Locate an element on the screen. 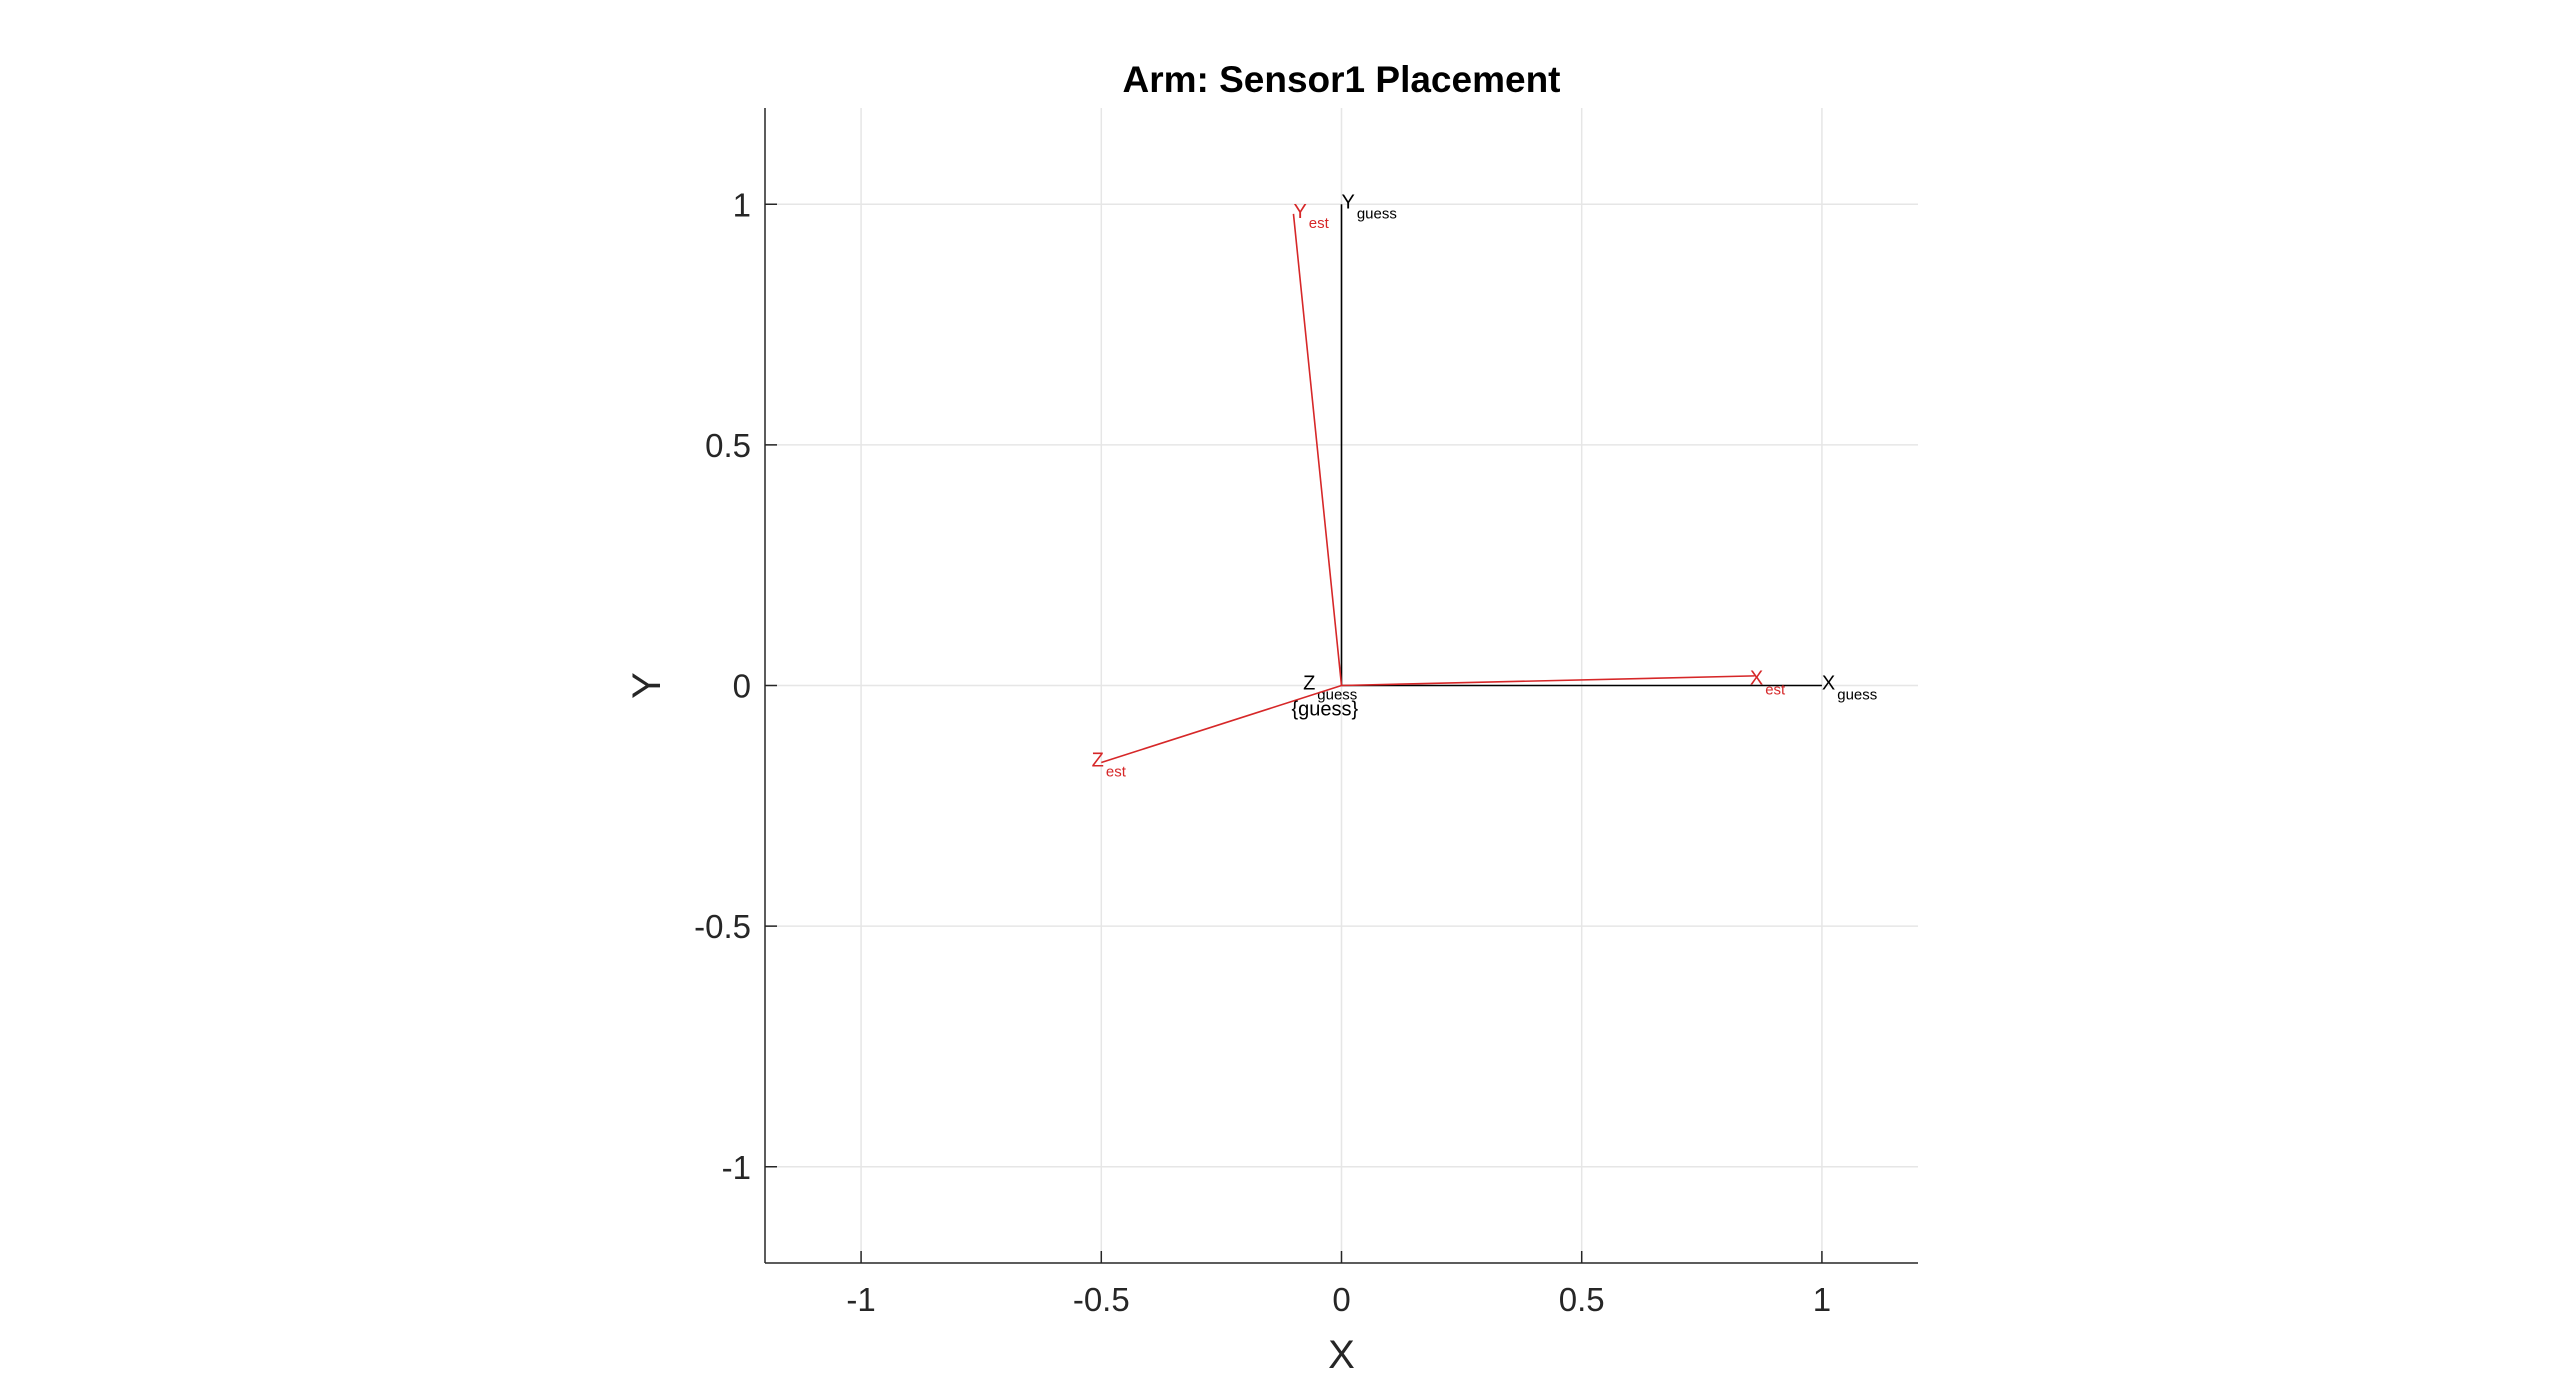 Image resolution: width=2560 pixels, height=1400 pixels. y-tick-label: 0.5 is located at coordinates (728, 445).